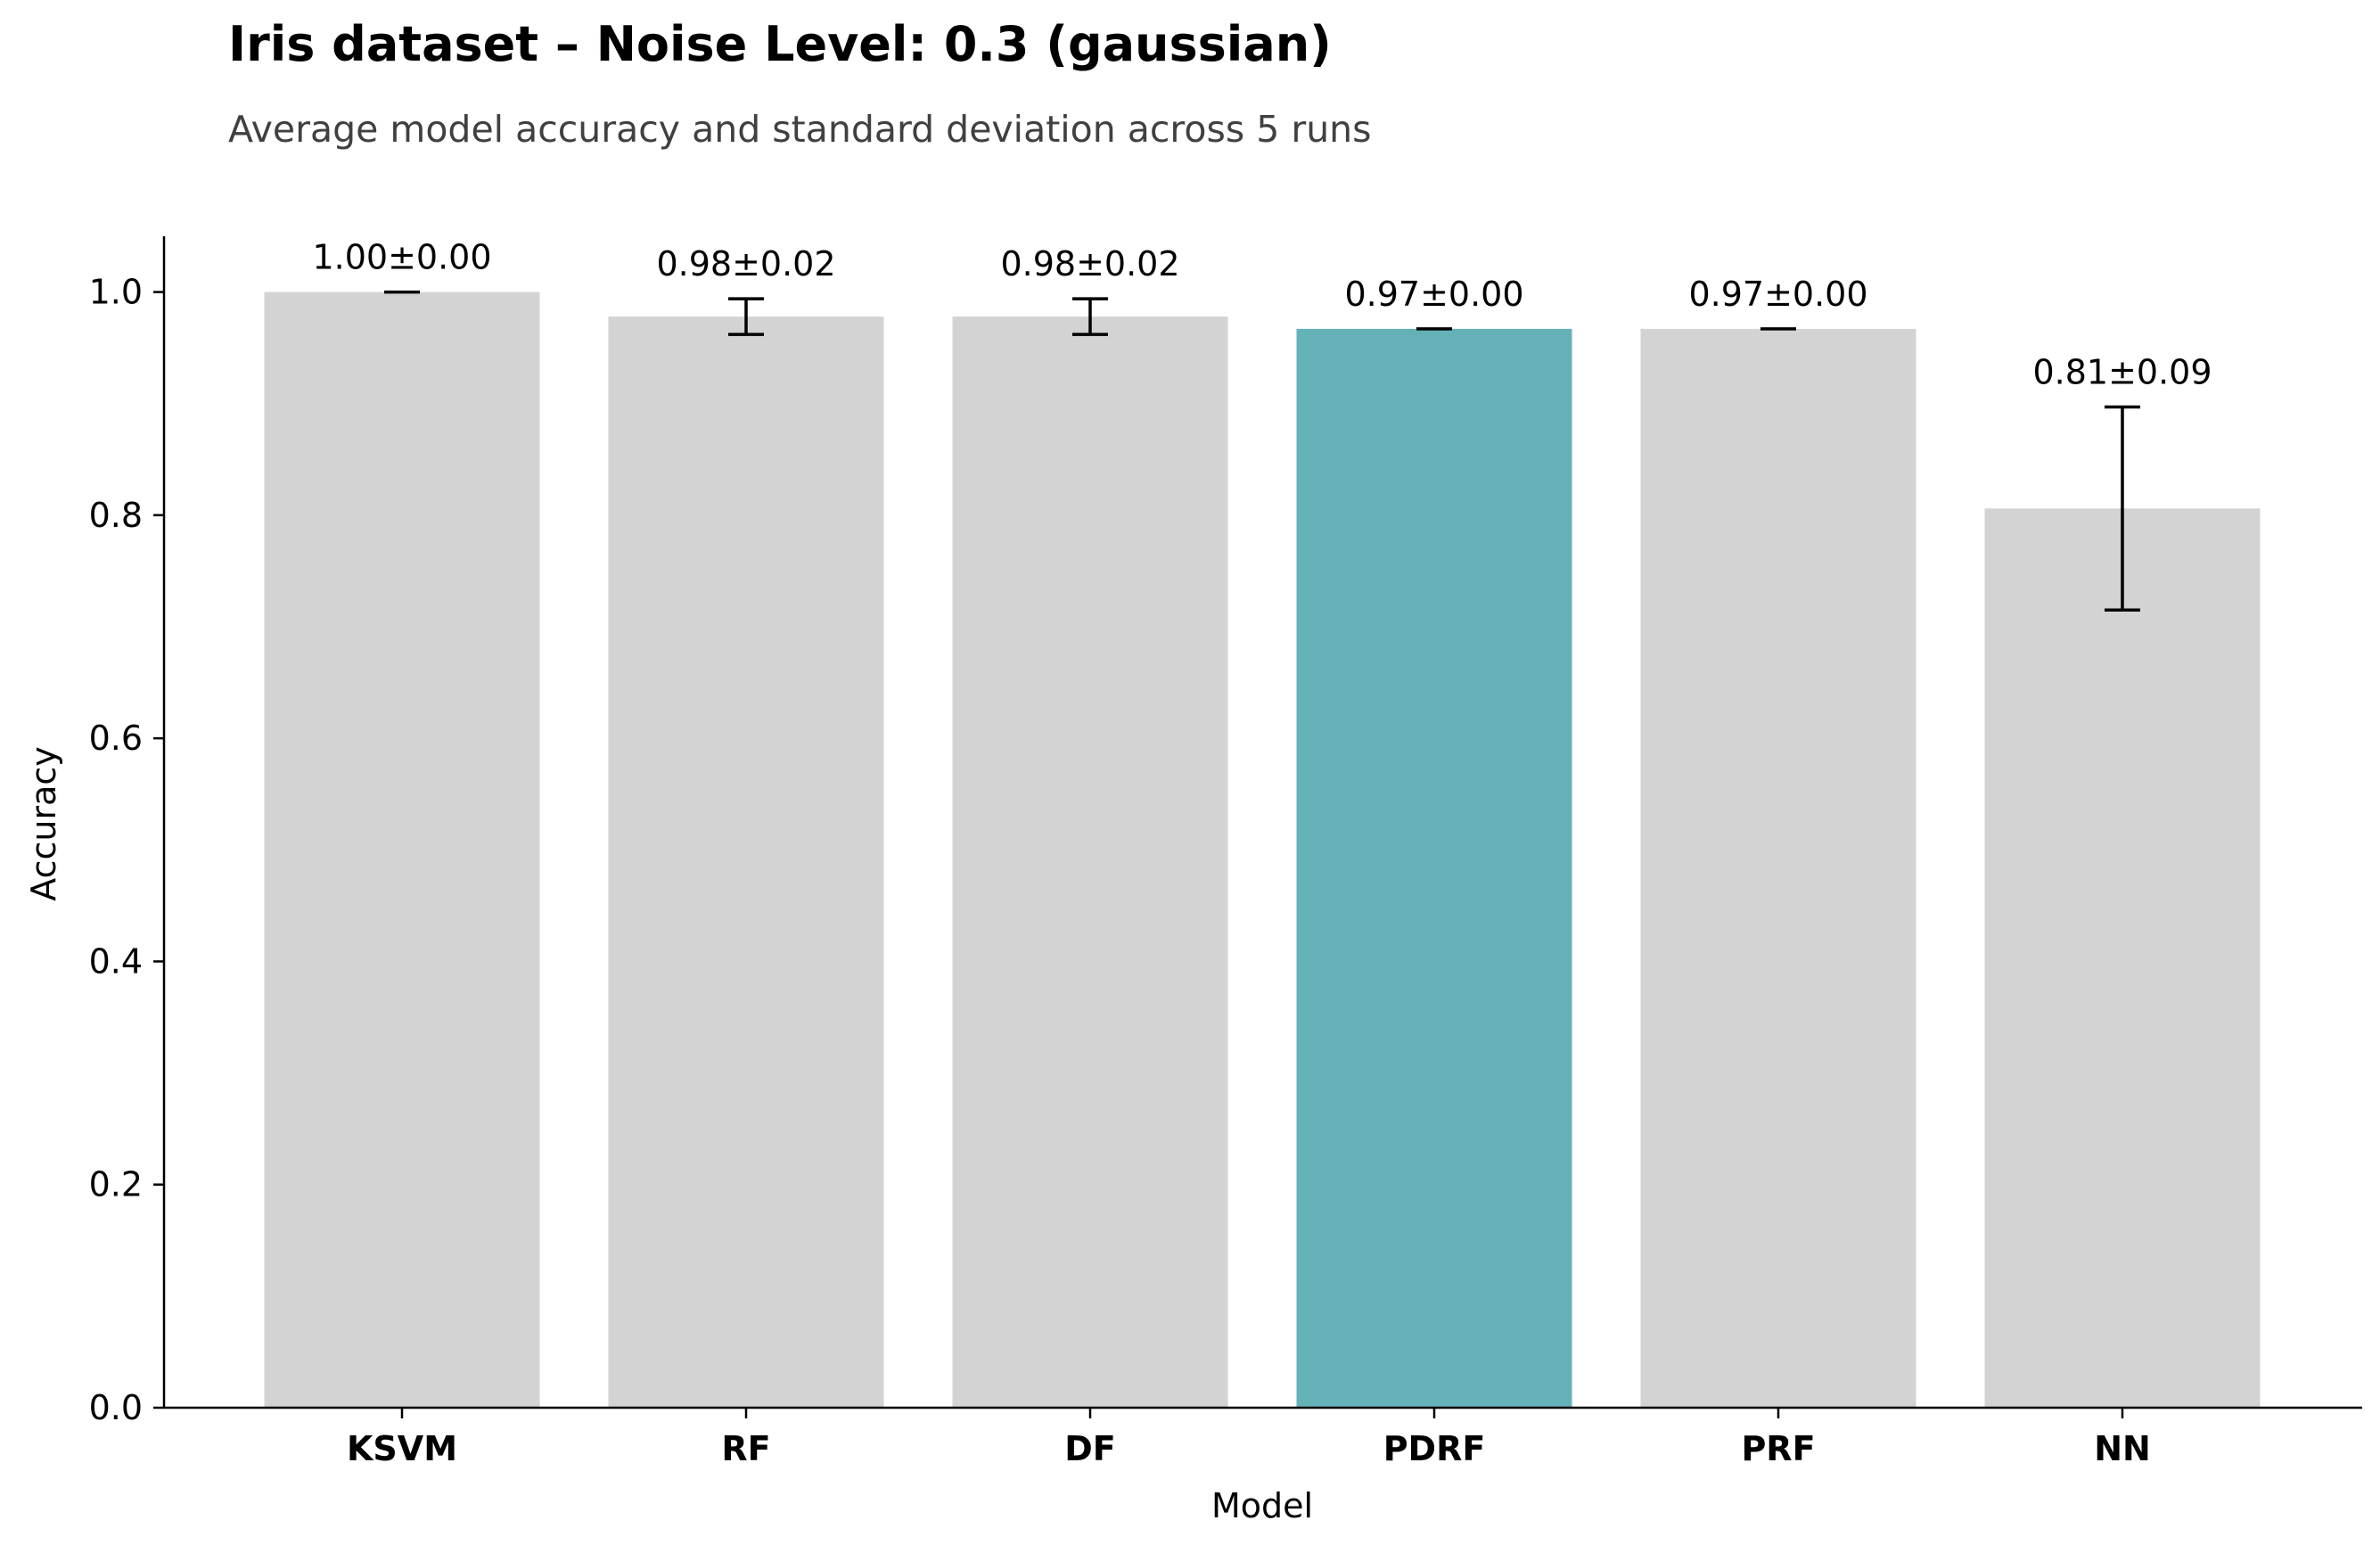 The height and width of the screenshot is (1545, 2380). Describe the element at coordinates (2122, 958) in the screenshot. I see `bar-nn` at that location.